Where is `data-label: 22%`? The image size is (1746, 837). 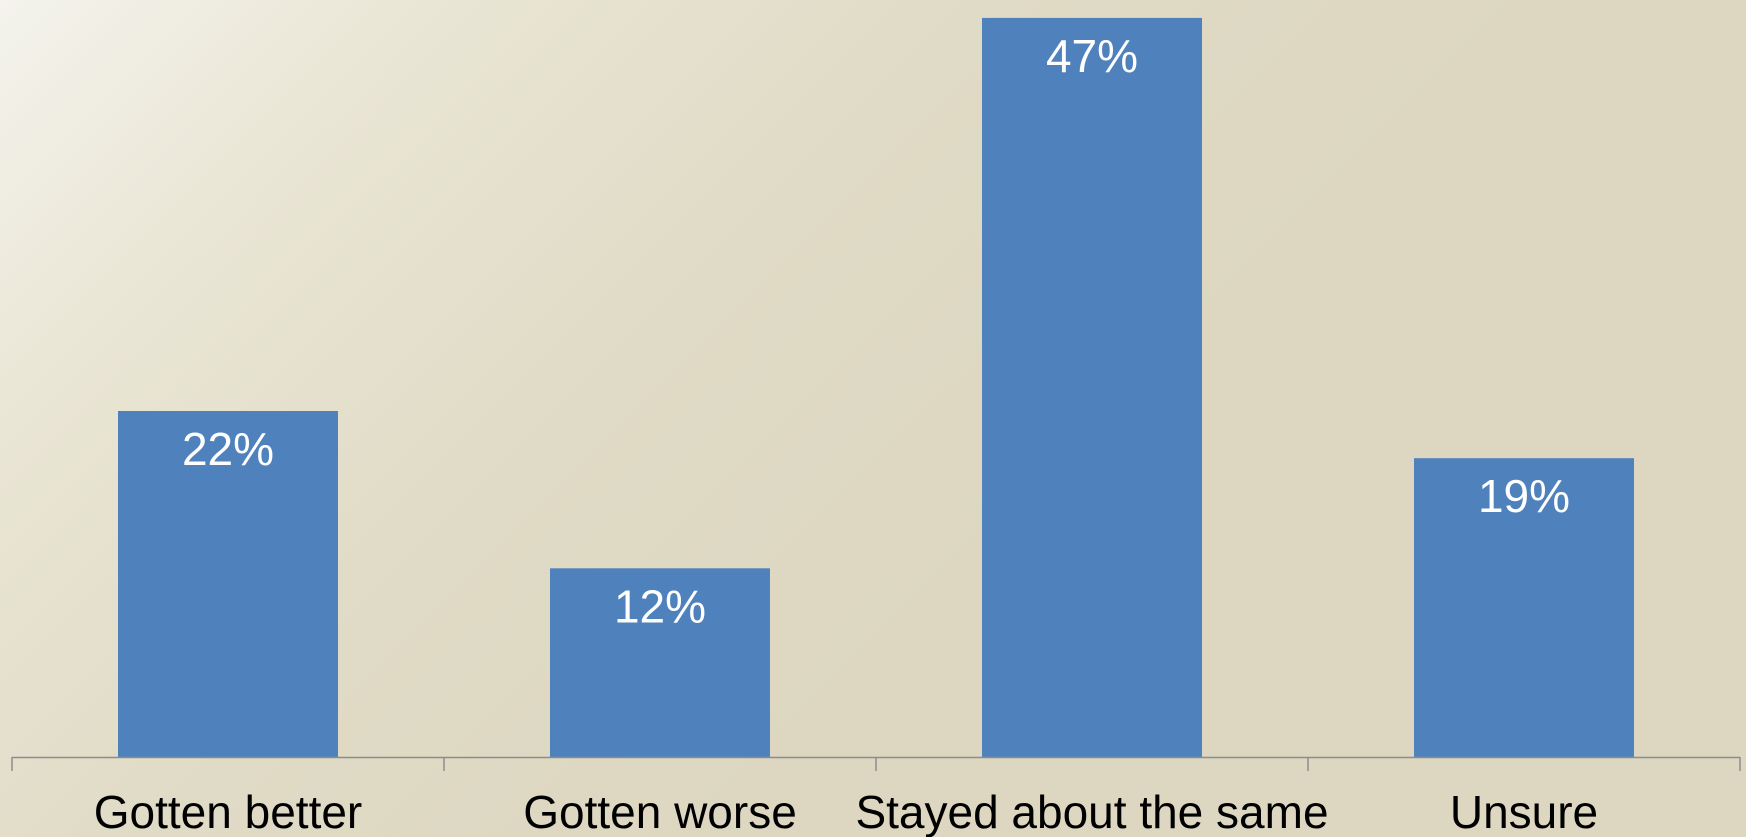 data-label: 22% is located at coordinates (228, 449).